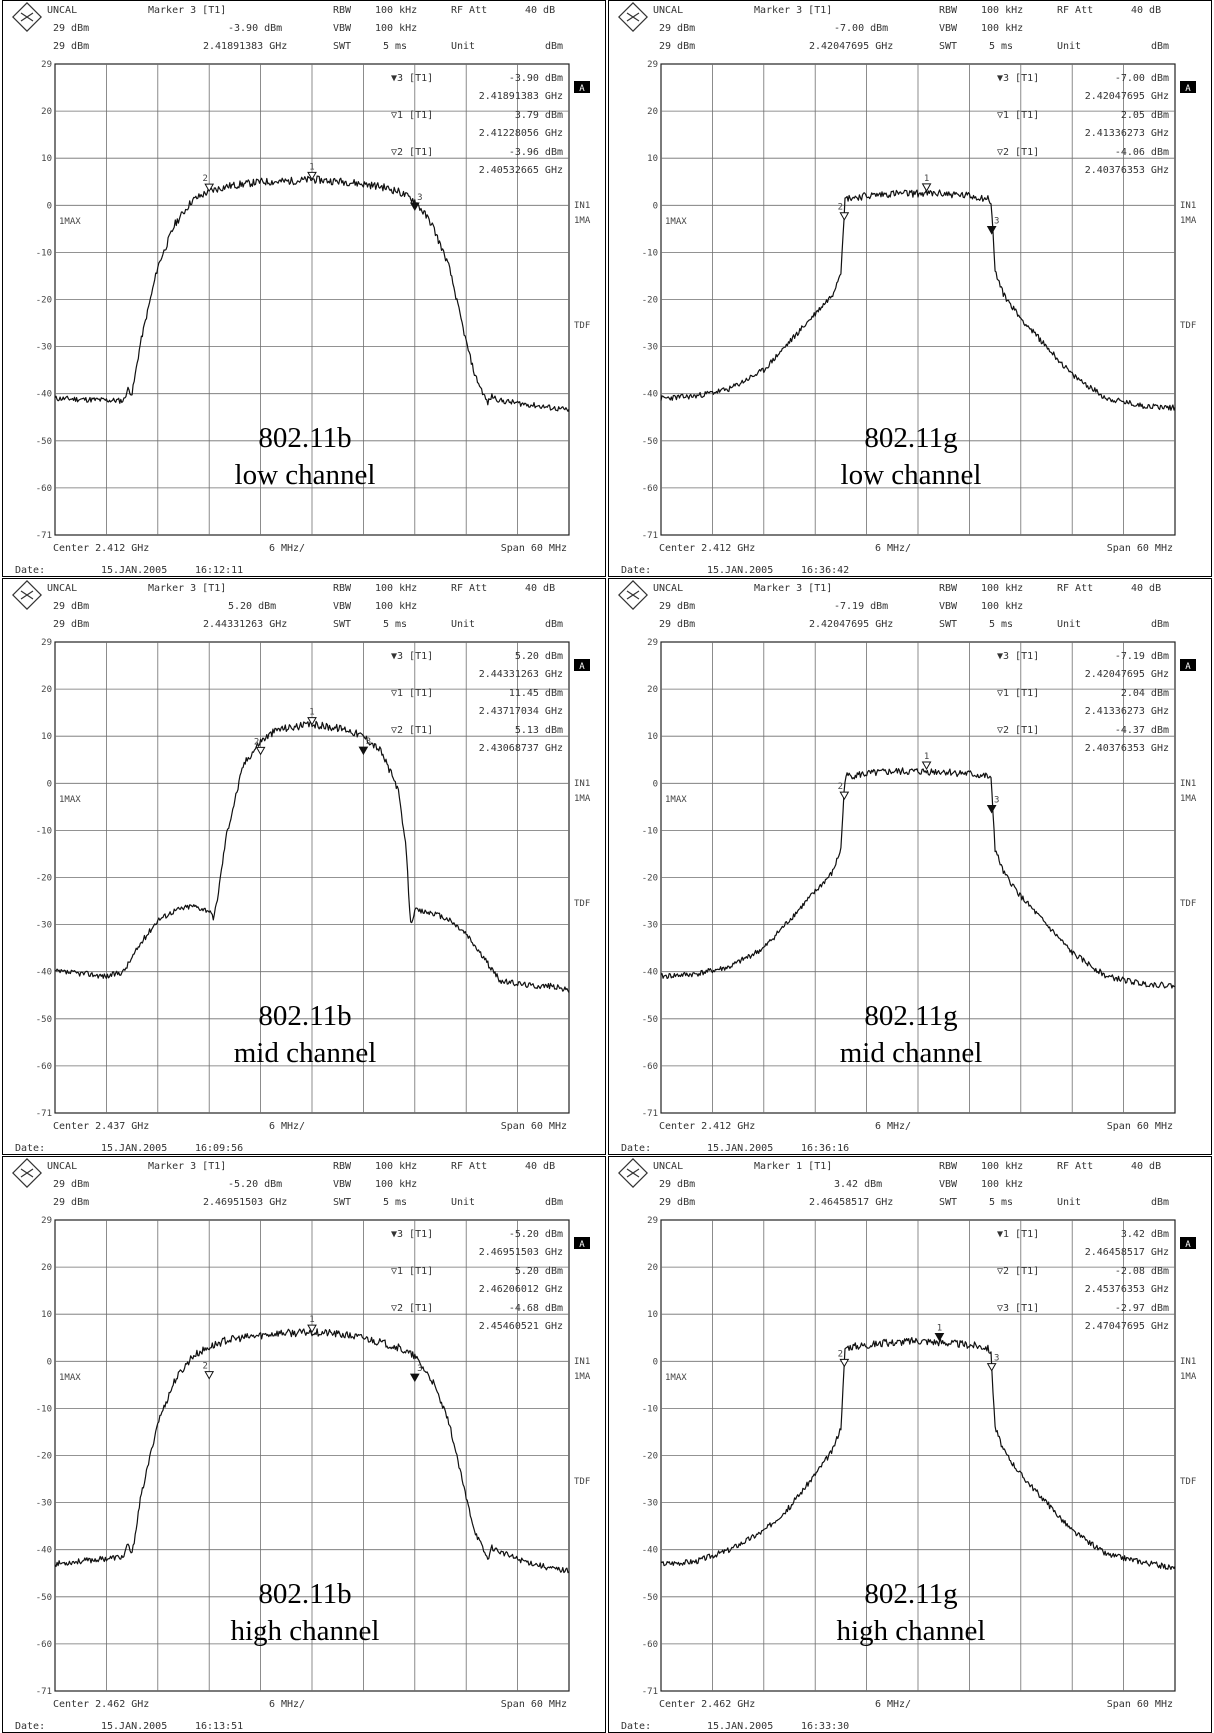 This screenshot has width=1214, height=1733. What do you see at coordinates (304, 438) in the screenshot?
I see `caption-standard: 802.11b` at bounding box center [304, 438].